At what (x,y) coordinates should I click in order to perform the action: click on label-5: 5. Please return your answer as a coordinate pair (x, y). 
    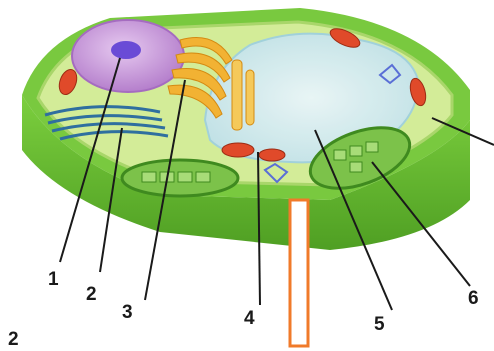
    Looking at the image, I should click on (379, 324).